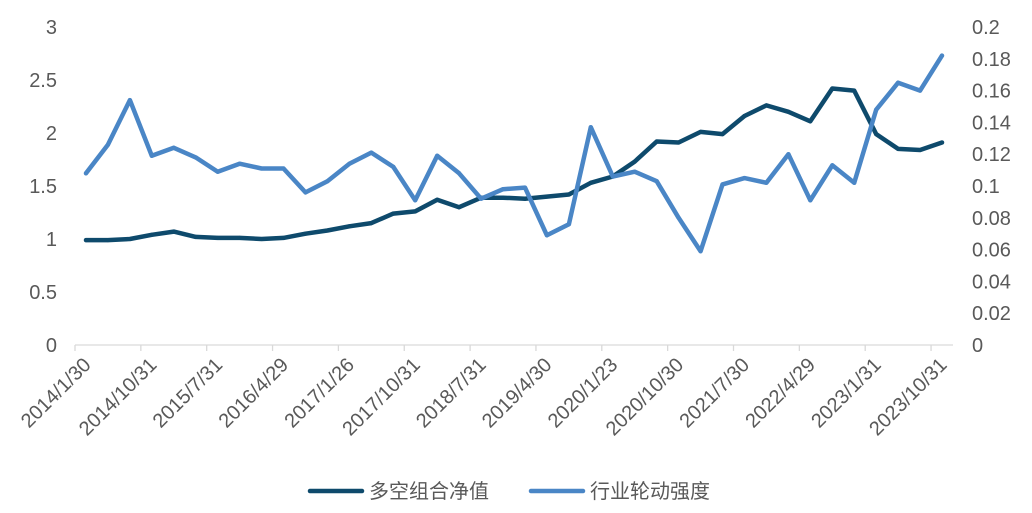 The image size is (1032, 513). I want to click on y-right-tick-label: 0.06, so click(991, 251).